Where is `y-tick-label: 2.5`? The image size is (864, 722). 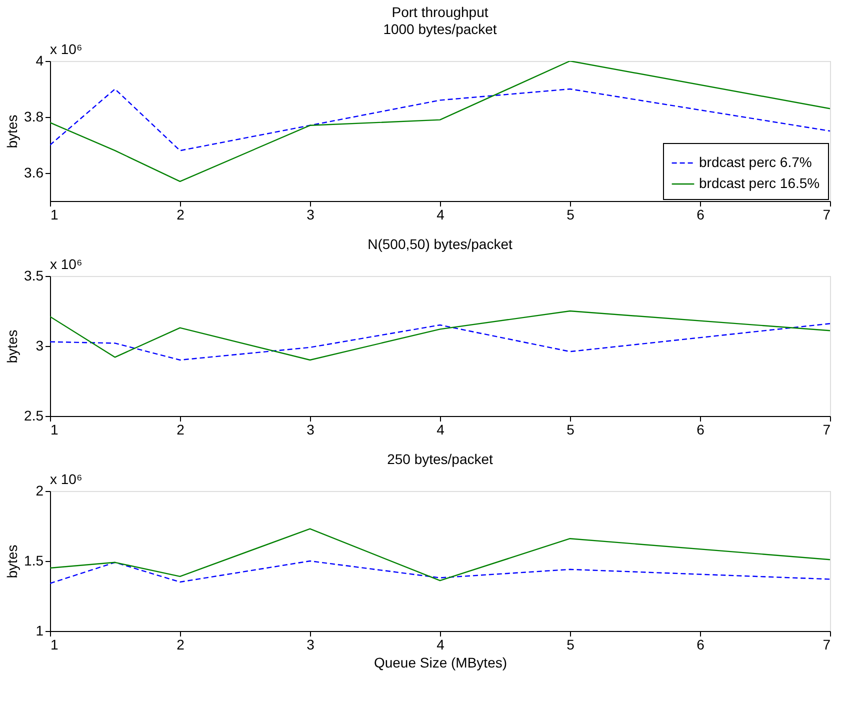
y-tick-label: 2.5 is located at coordinates (34, 416).